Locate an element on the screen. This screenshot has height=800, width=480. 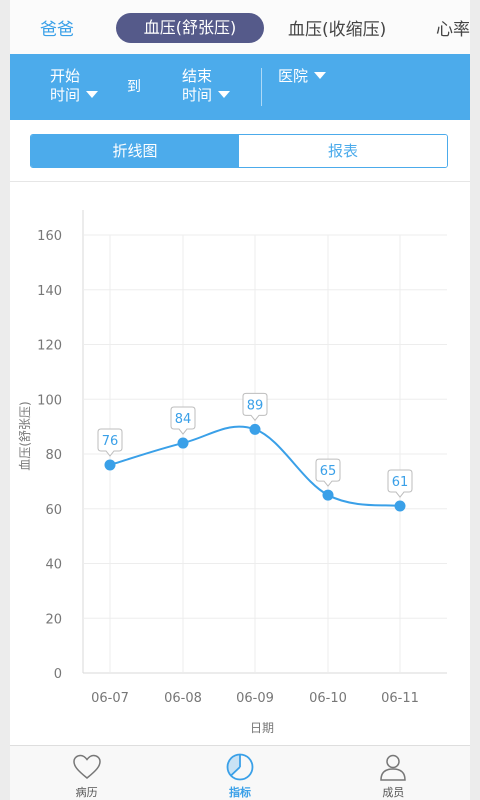
start-time-filter: 开始 时间 is located at coordinates (74, 86).